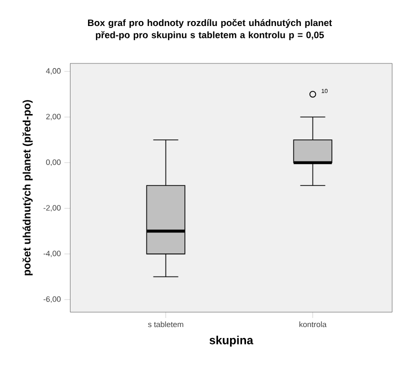  Describe the element at coordinates (232, 341) in the screenshot. I see `x-axis-title: skupina` at that location.